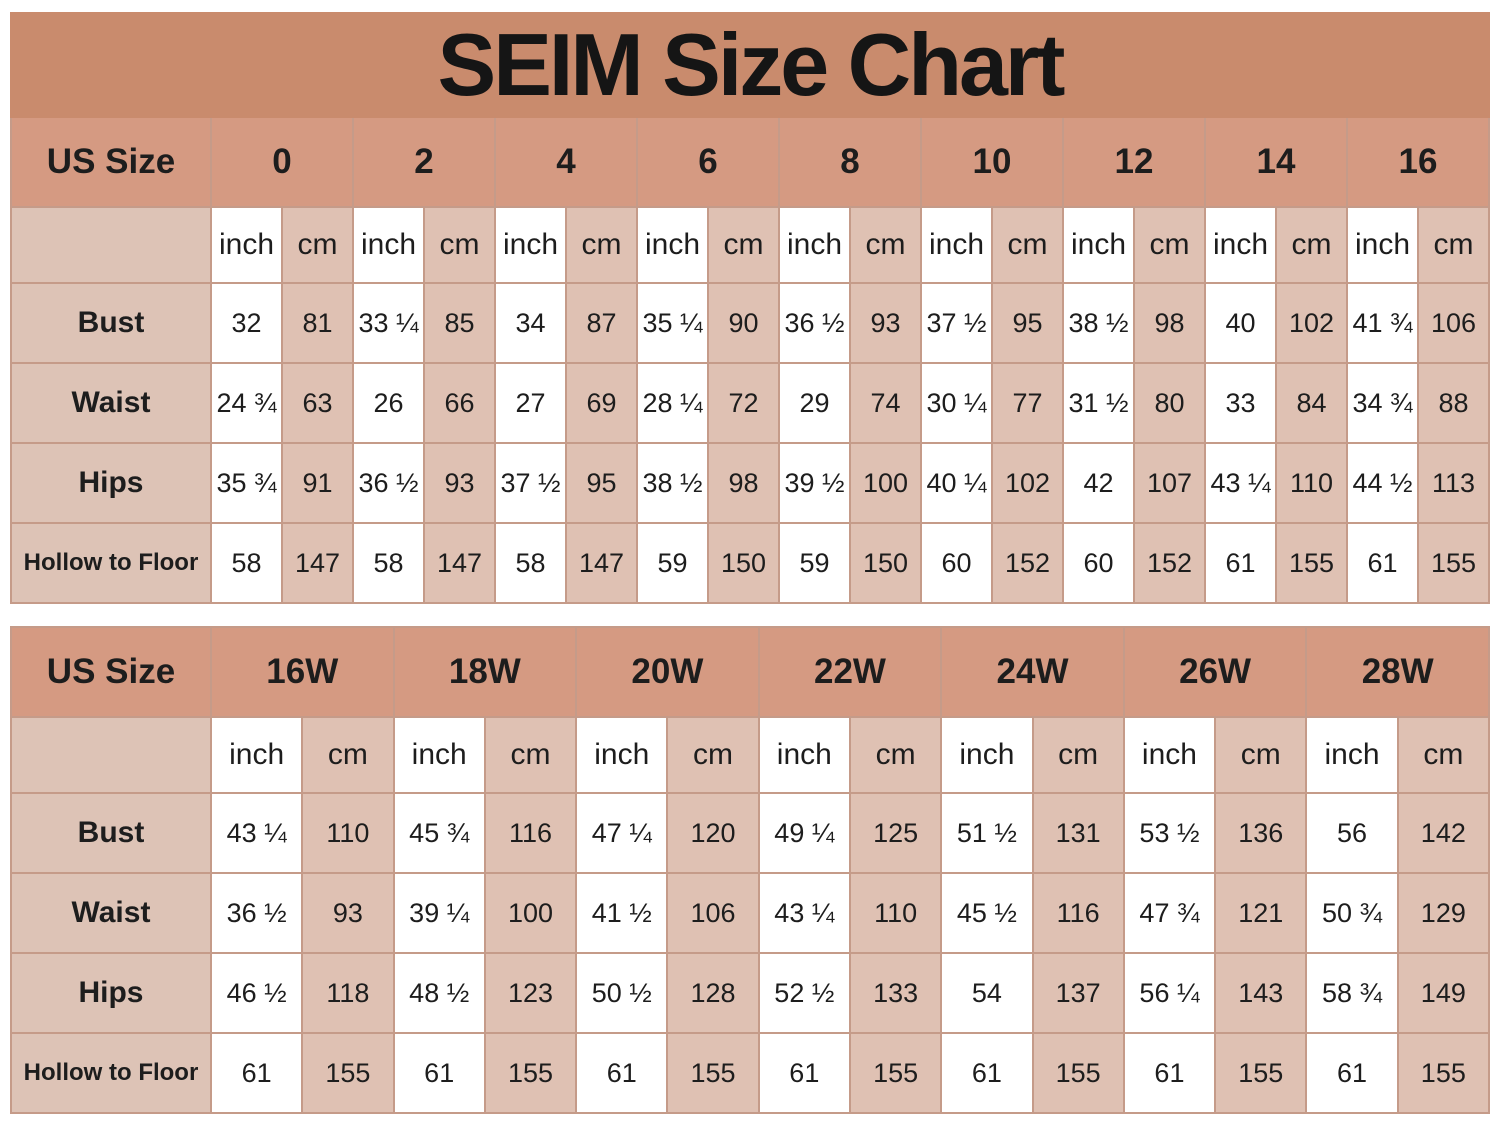 Image resolution: width=1500 pixels, height=1124 pixels. I want to click on measurement-value-inch: 47 ¼, so click(622, 833).